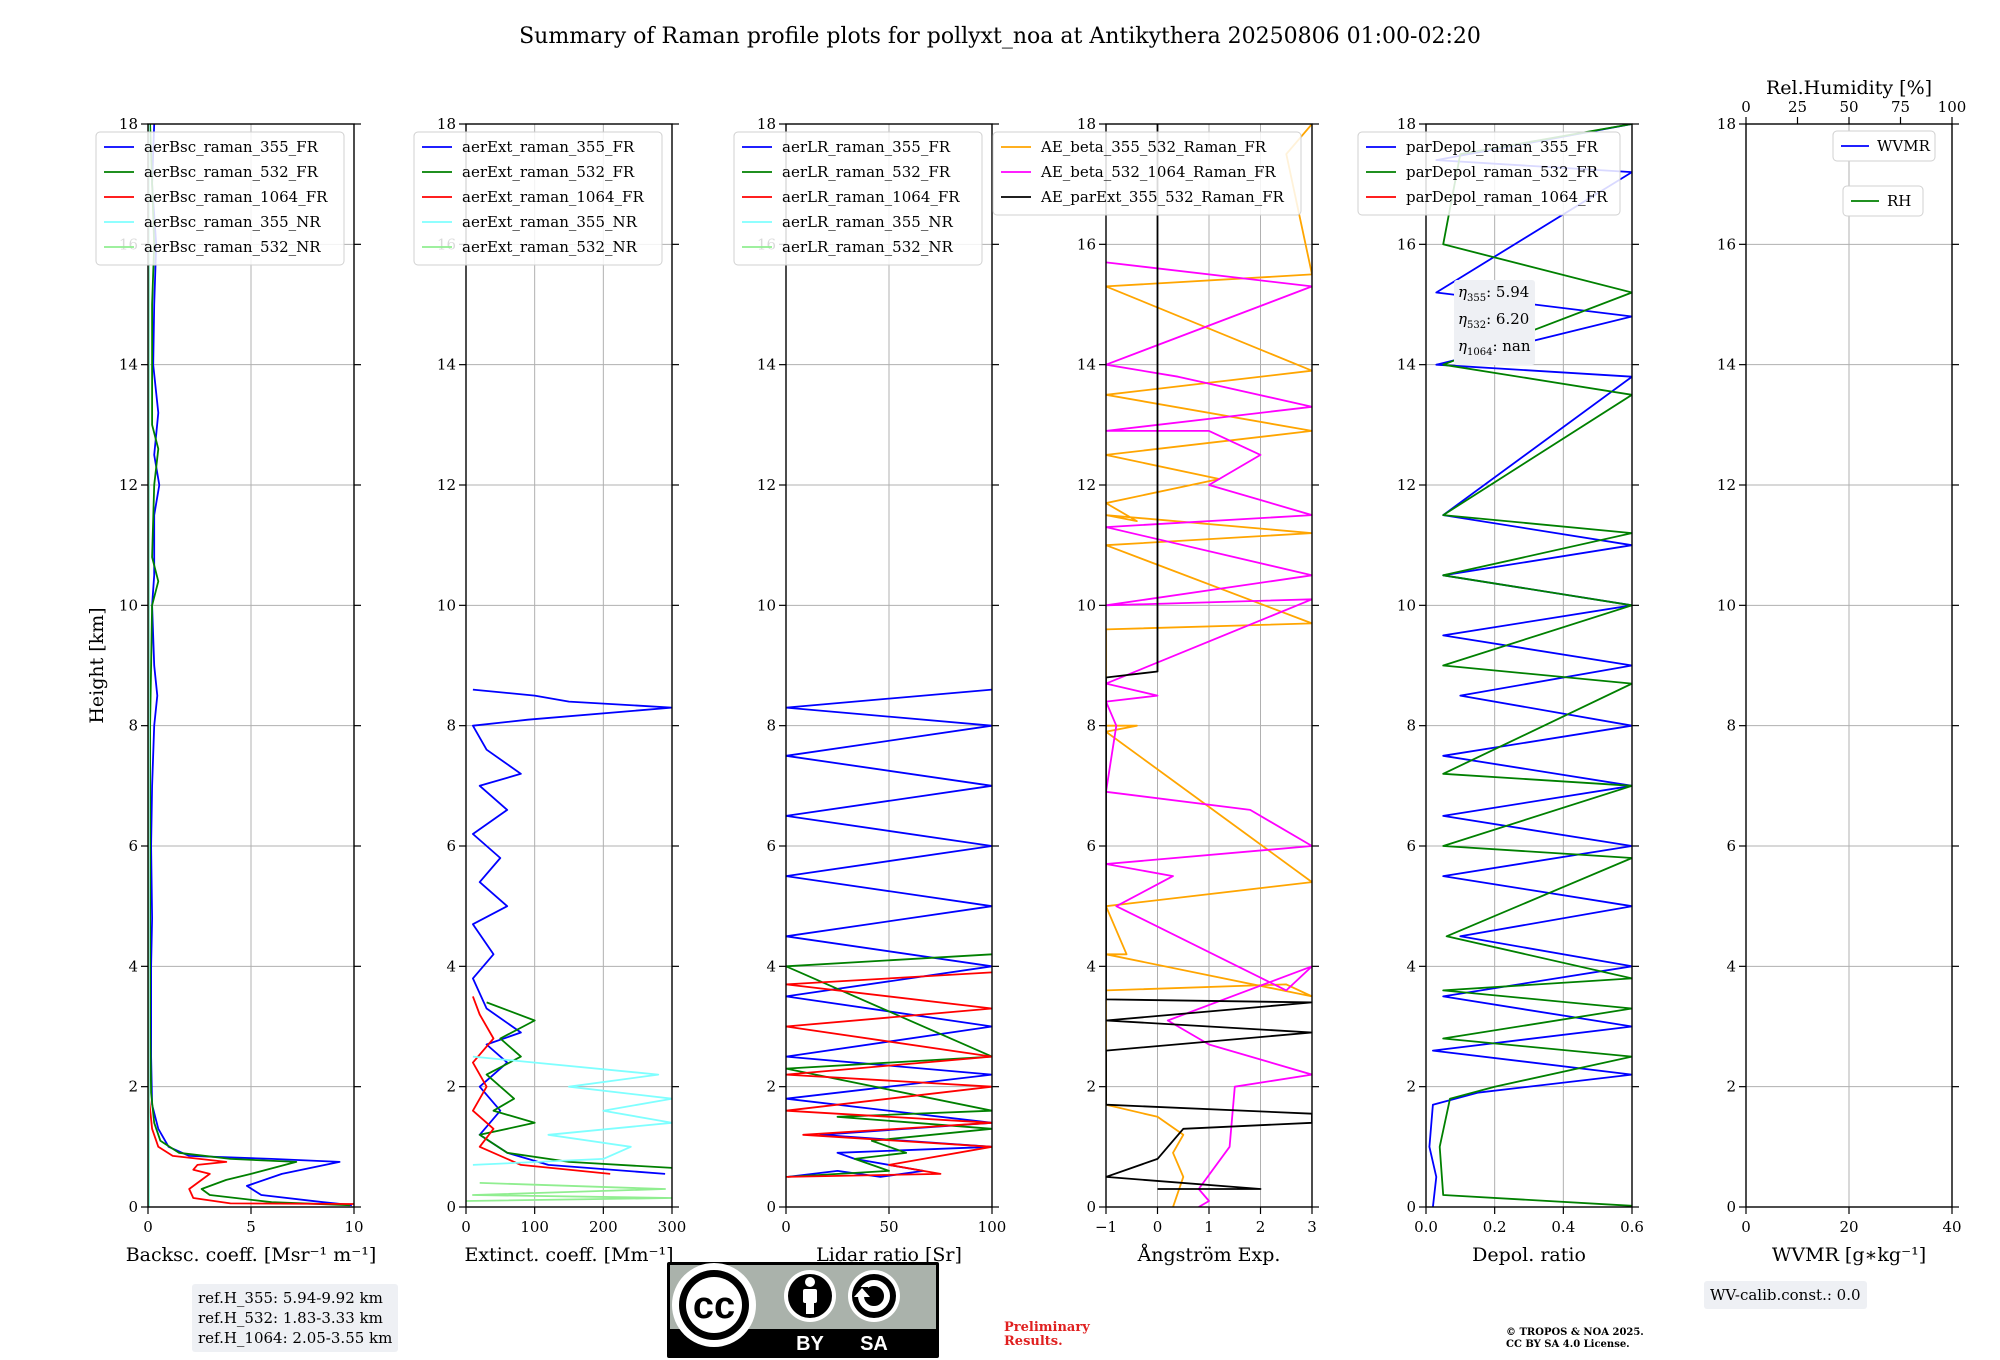 The image size is (2000, 1360). I want to click on series-line-parDepol_raman_355_FR, so click(1530, 665).